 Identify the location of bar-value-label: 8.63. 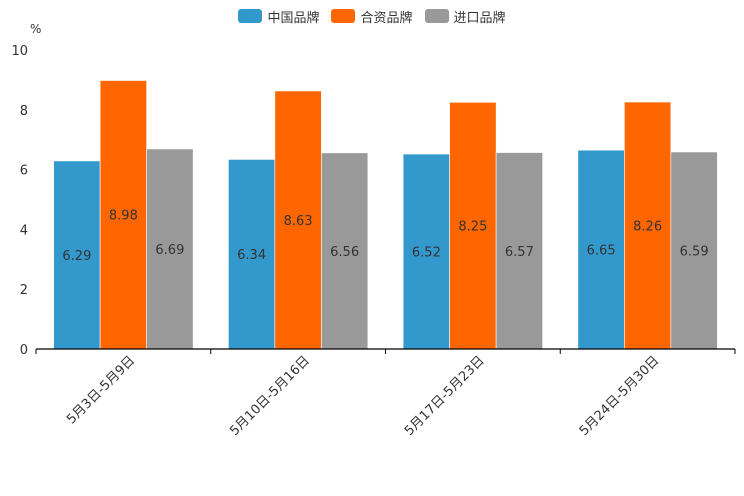
(298, 221).